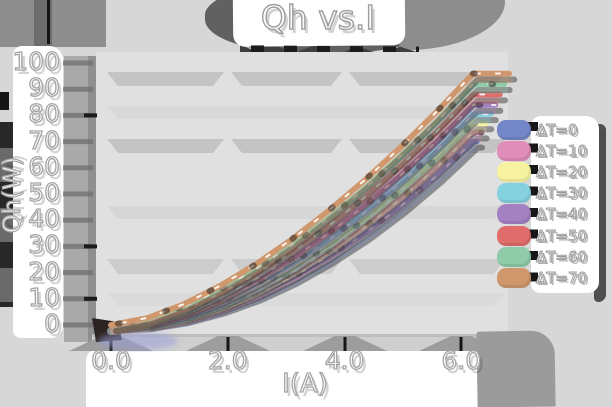 This screenshot has width=612, height=407. I want to click on legend-item: ΔT=40, so click(550, 215).